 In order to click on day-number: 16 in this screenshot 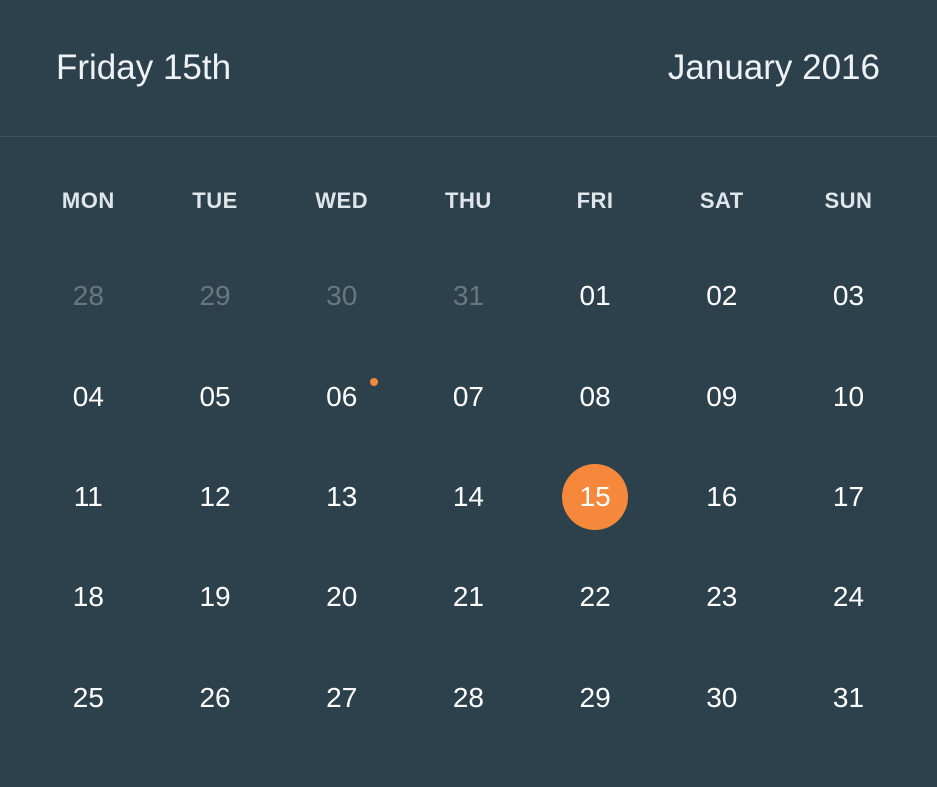, I will do `click(722, 496)`.